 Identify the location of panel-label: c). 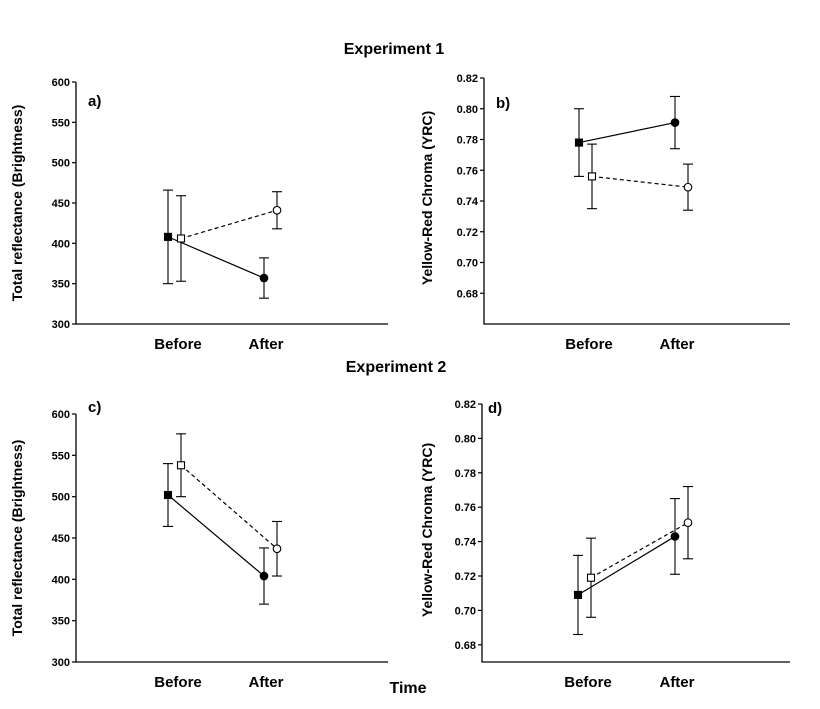
(94, 407).